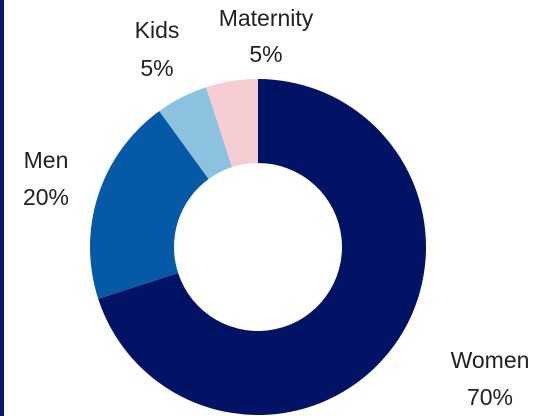  Describe the element at coordinates (266, 18) in the screenshot. I see `slice-label-maternity: Maternity` at that location.